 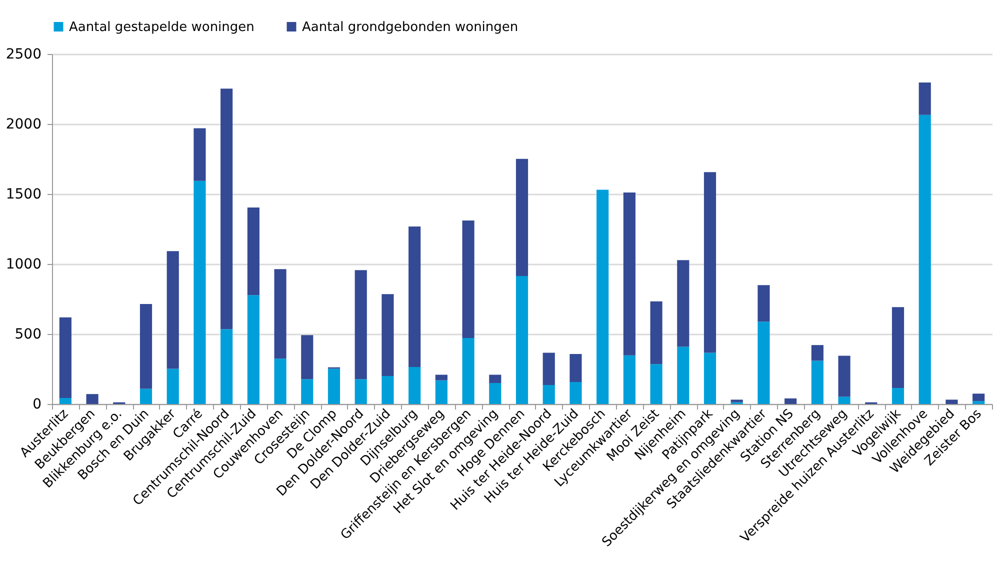 I want to click on y-tick-label: 500, so click(x=28, y=334).